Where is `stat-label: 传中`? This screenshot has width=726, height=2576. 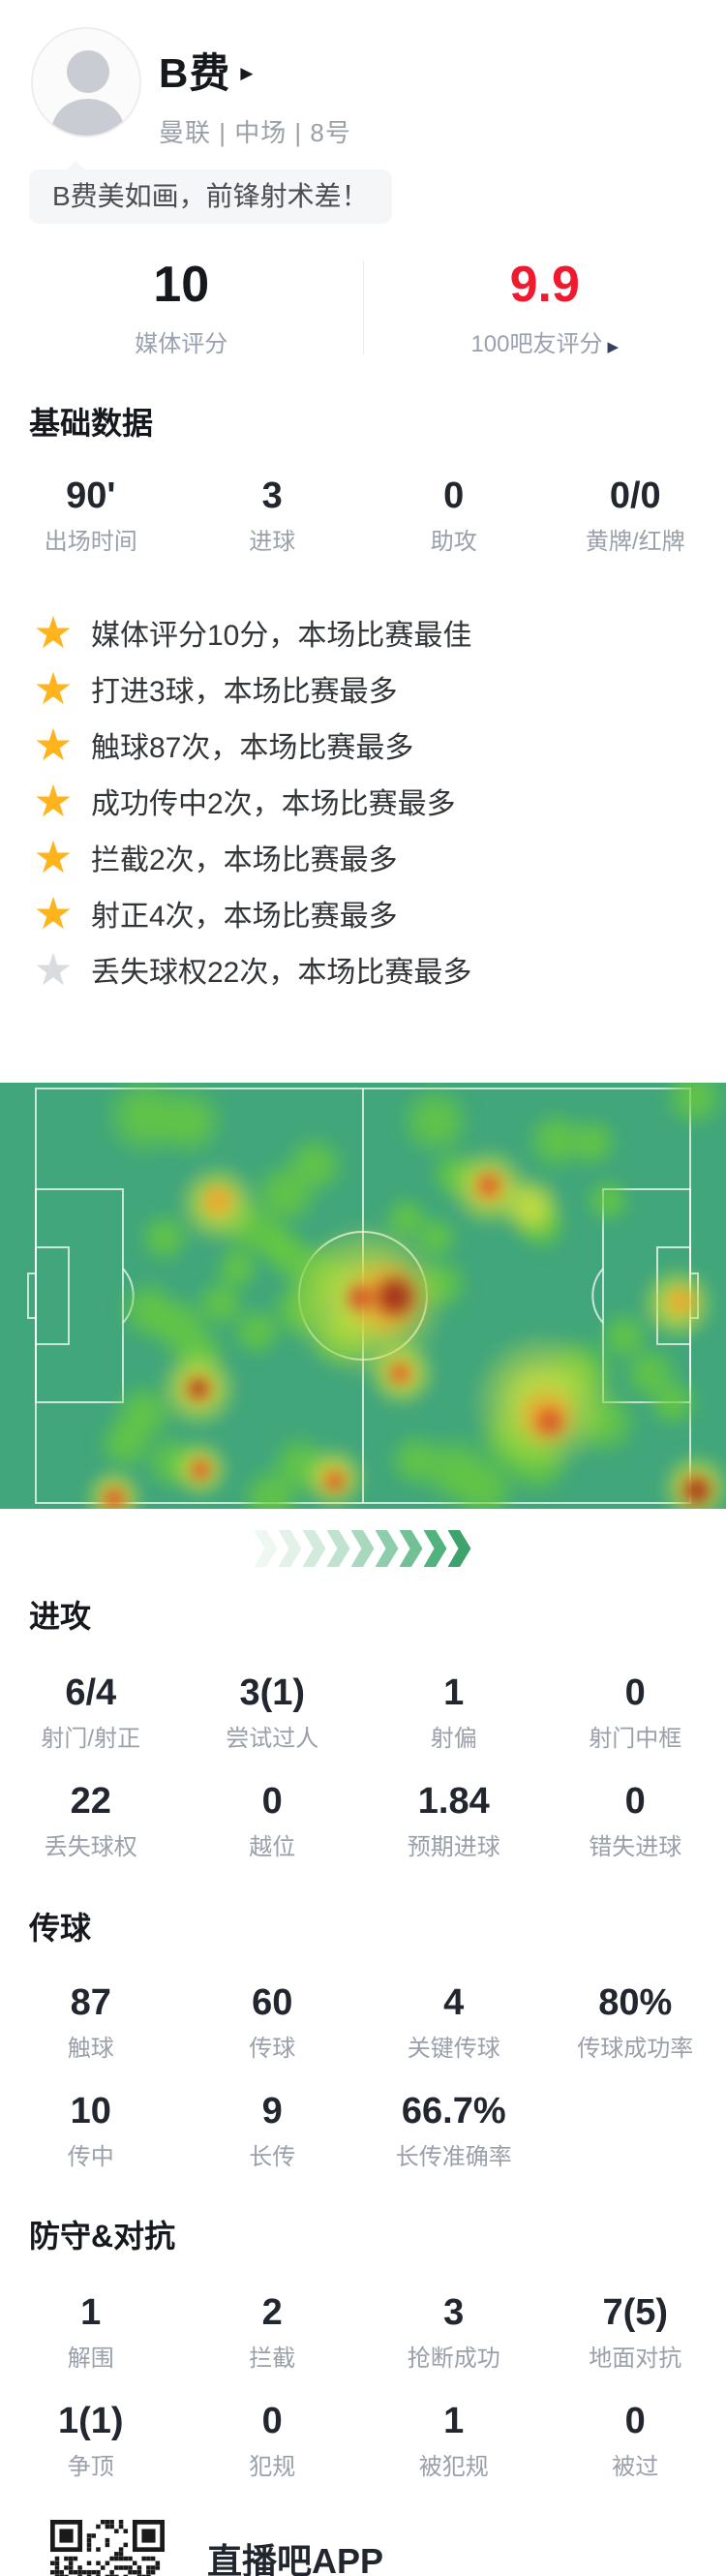 stat-label: 传中 is located at coordinates (90, 2157).